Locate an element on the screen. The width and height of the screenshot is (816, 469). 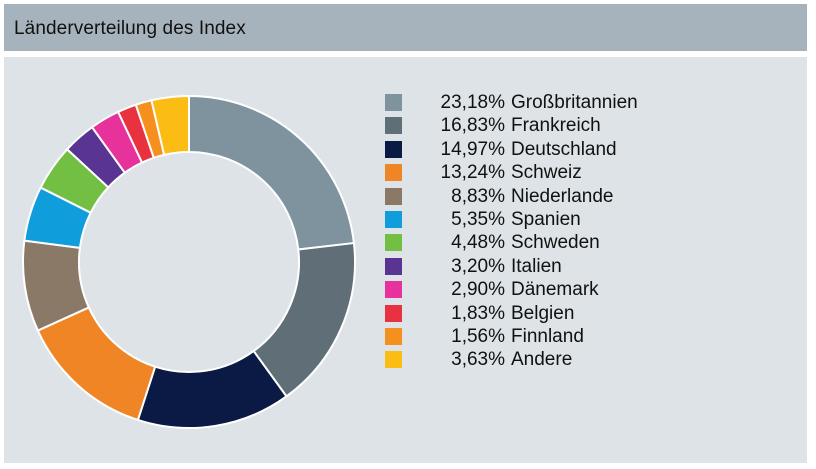
legend-label: Schweden is located at coordinates (555, 243).